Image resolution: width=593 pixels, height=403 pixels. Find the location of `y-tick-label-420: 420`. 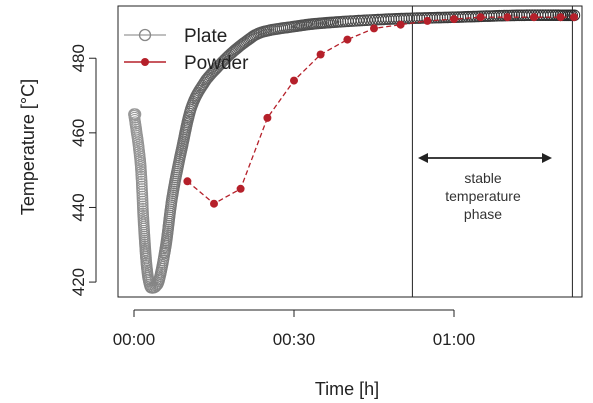

y-tick-label-420: 420 is located at coordinates (78, 282).